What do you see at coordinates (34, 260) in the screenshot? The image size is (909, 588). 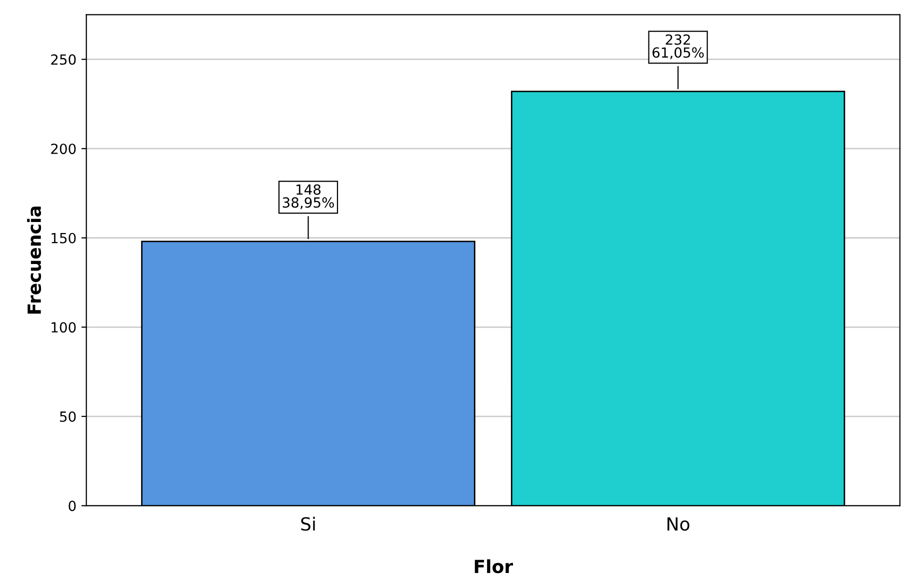 I see `y-axis-title: Frecuencia` at bounding box center [34, 260].